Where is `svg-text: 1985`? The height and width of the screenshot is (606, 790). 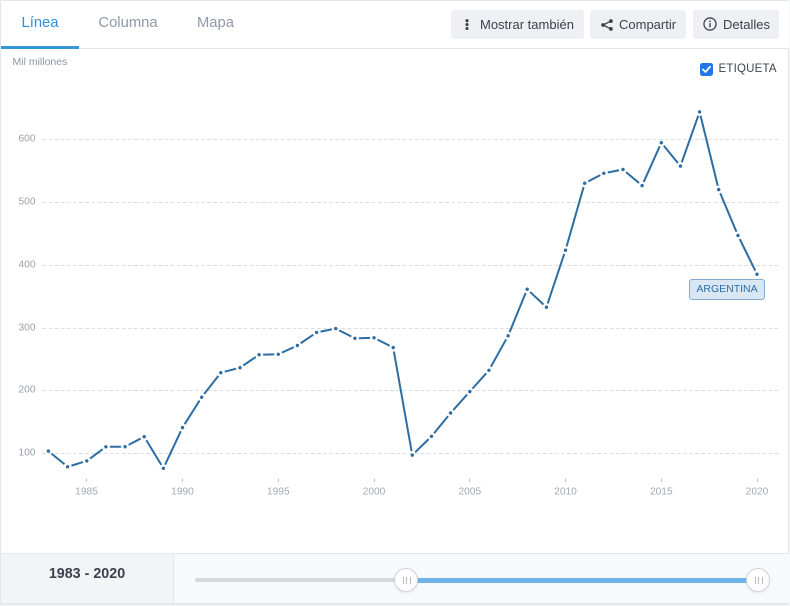 svg-text: 1985 is located at coordinates (86, 492).